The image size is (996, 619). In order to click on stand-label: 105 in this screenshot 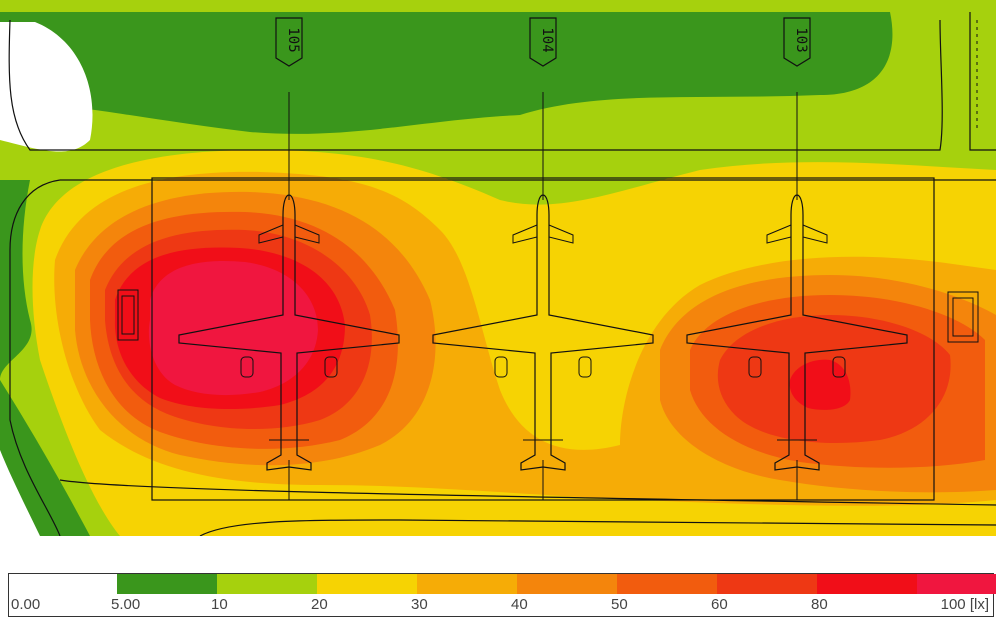, I will do `click(293, 39)`.